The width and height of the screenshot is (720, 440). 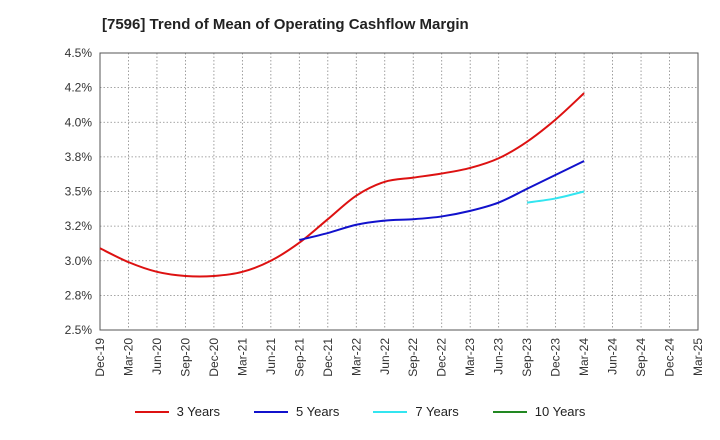 What do you see at coordinates (670, 357) in the screenshot?
I see `x-tick-label: Dec-24` at bounding box center [670, 357].